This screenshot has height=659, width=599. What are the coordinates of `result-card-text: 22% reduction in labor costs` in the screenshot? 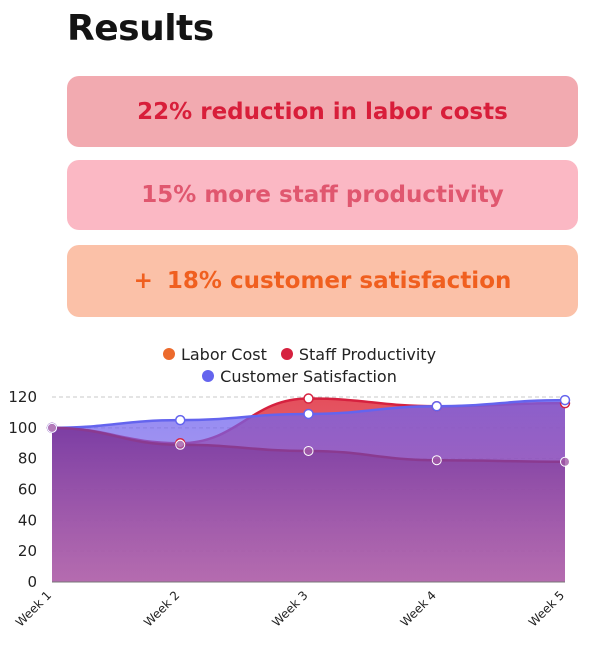 It's located at (322, 111).